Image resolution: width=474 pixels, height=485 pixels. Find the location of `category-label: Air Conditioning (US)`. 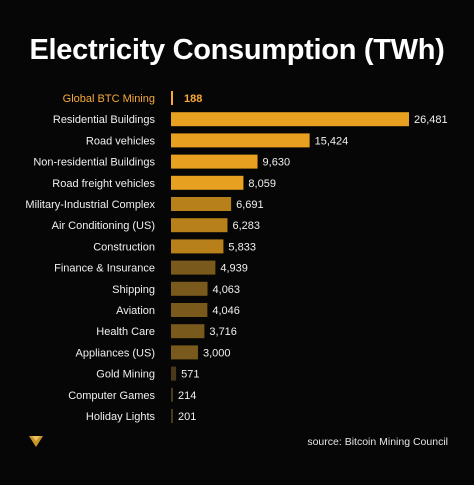

category-label: Air Conditioning (US) is located at coordinates (103, 226).